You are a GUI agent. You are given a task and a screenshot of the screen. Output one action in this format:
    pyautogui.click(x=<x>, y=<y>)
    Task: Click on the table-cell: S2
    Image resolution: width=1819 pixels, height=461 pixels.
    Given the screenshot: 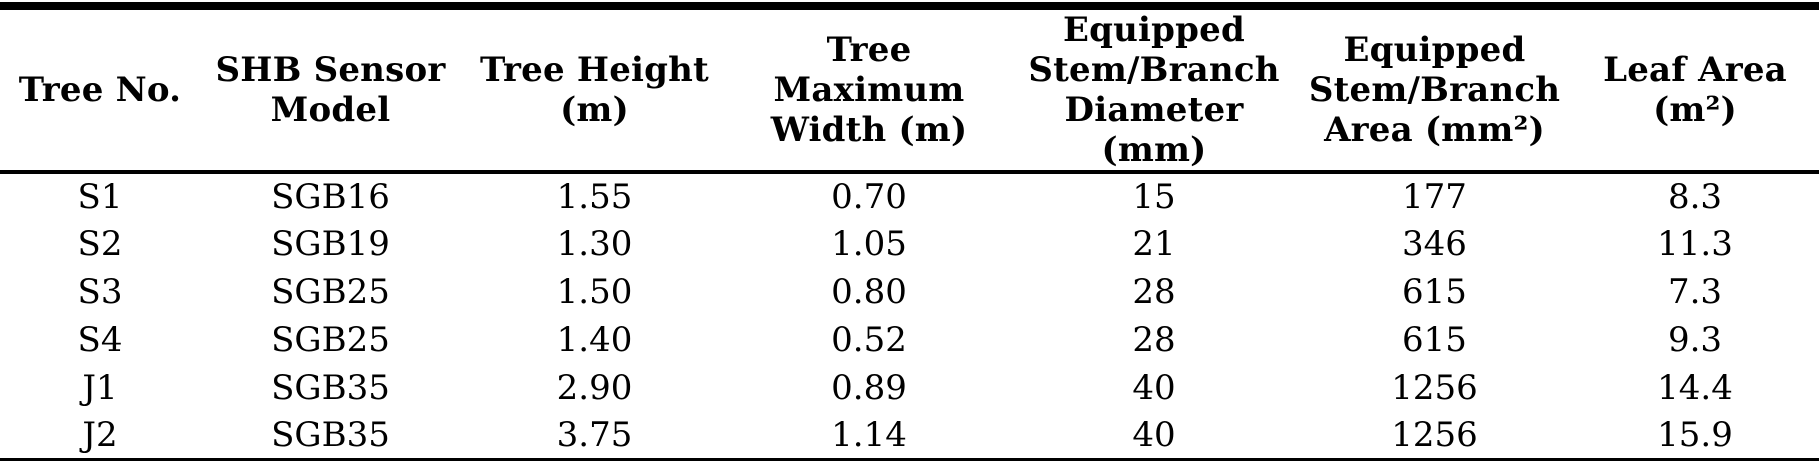 What is the action you would take?
    pyautogui.click(x=100, y=244)
    